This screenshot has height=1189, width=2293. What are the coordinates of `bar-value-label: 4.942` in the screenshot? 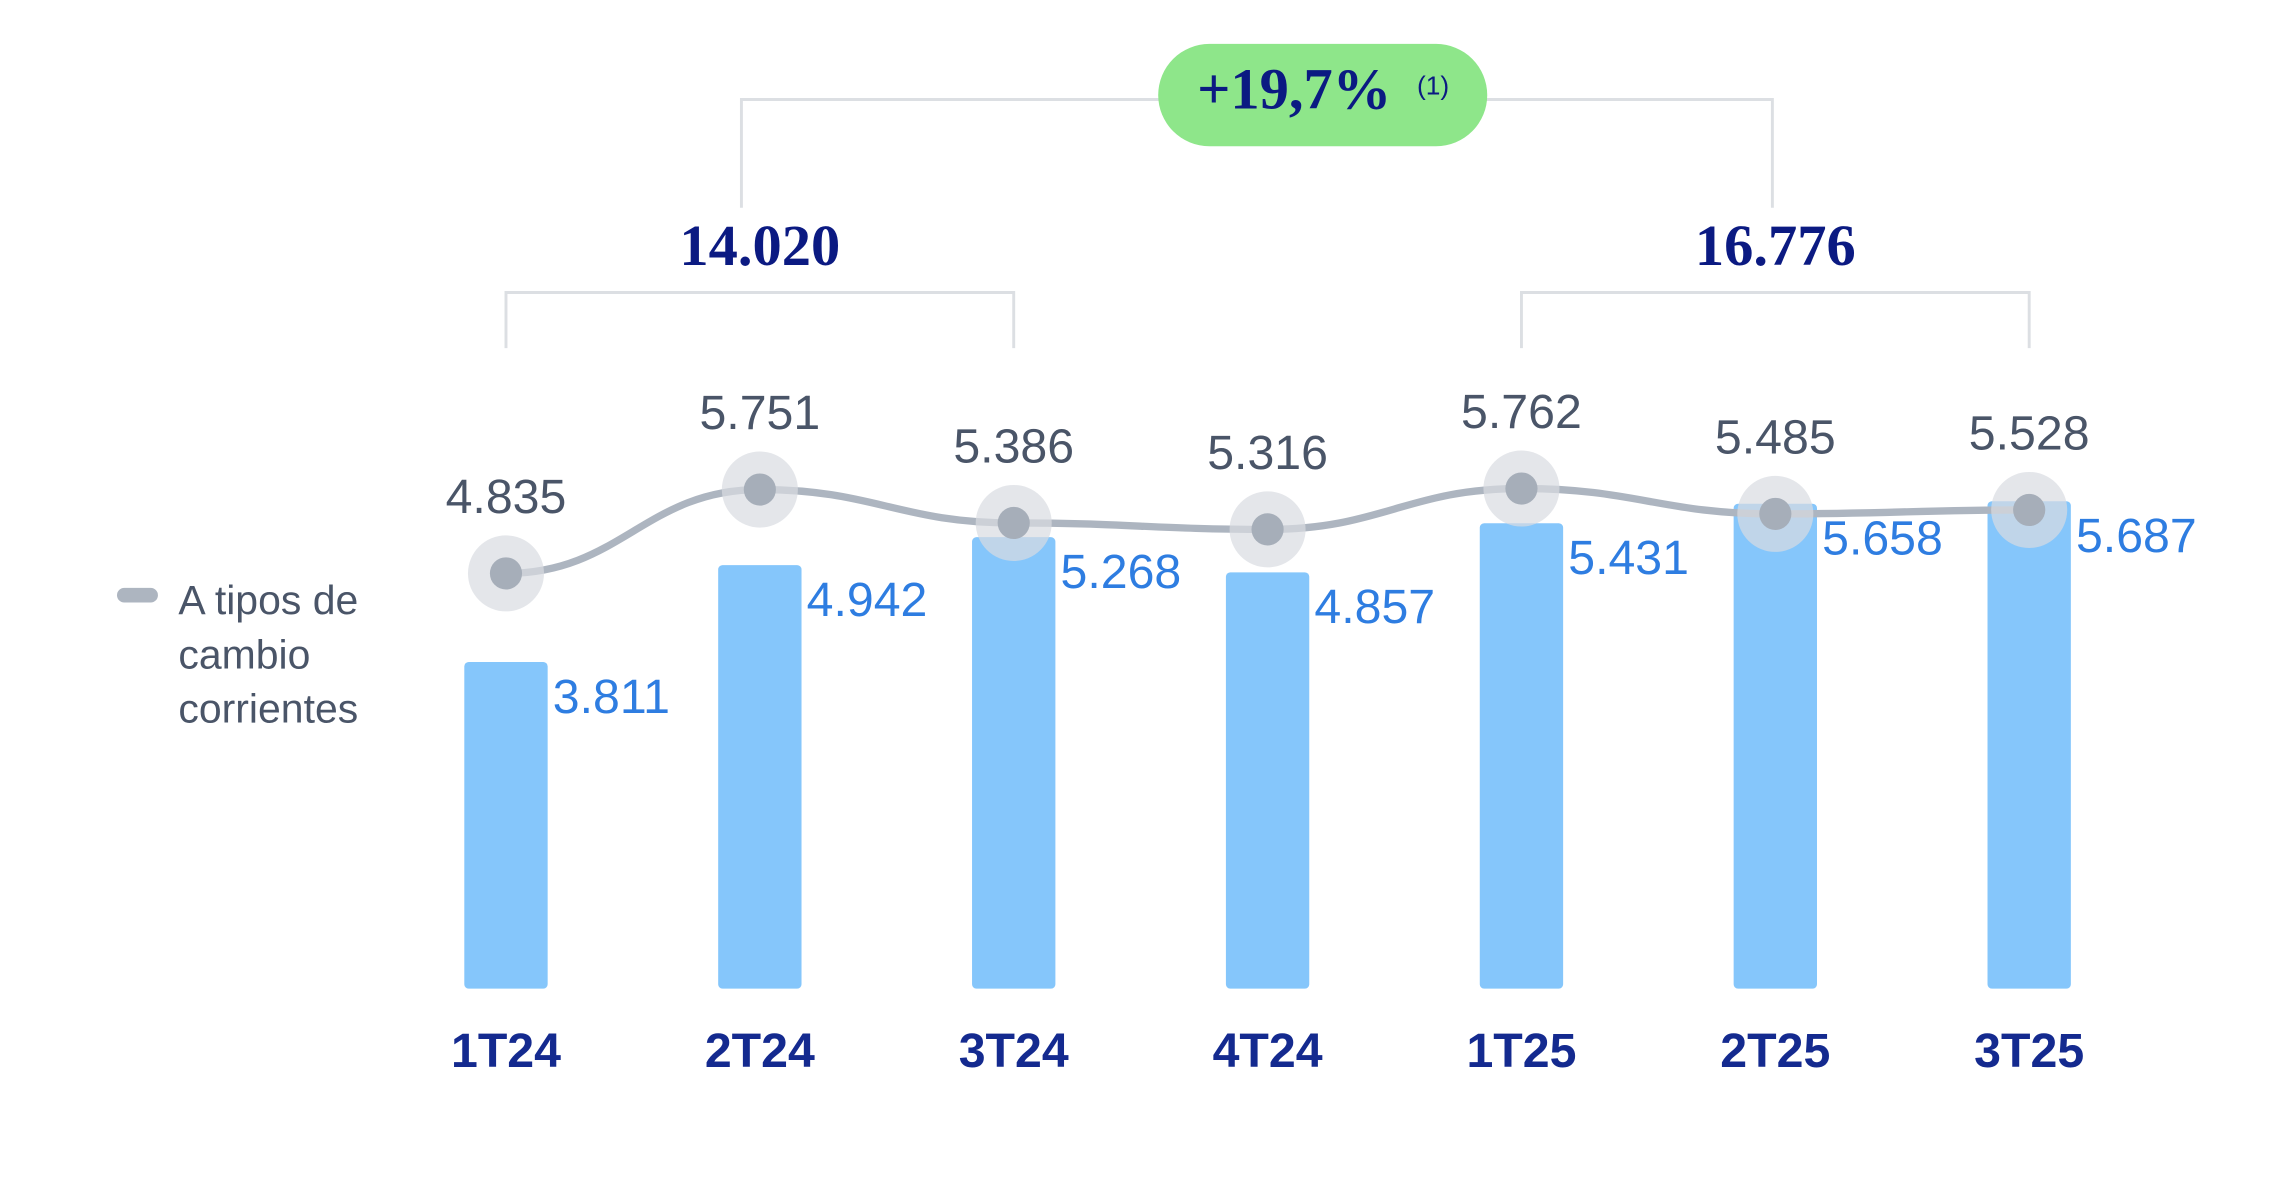 It's located at (867, 600).